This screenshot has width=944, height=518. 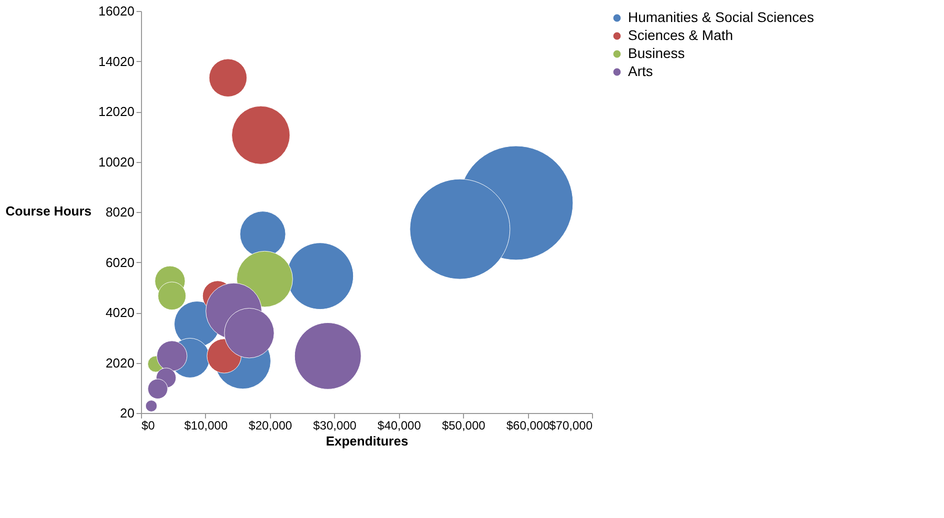 I want to click on x-tick-label: $60,000, so click(x=528, y=425).